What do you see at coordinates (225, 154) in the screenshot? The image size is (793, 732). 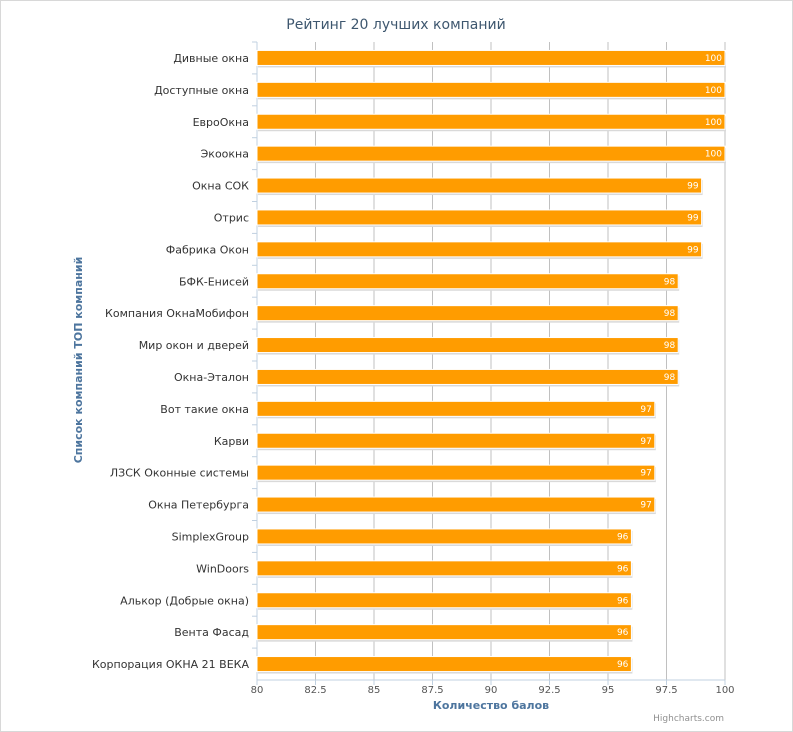 I see `category-label: Экоокна` at bounding box center [225, 154].